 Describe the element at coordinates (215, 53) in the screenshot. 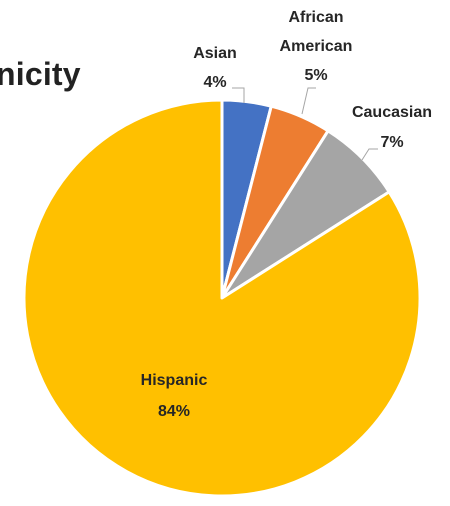

I see `data-label-asian-name: Asian` at that location.